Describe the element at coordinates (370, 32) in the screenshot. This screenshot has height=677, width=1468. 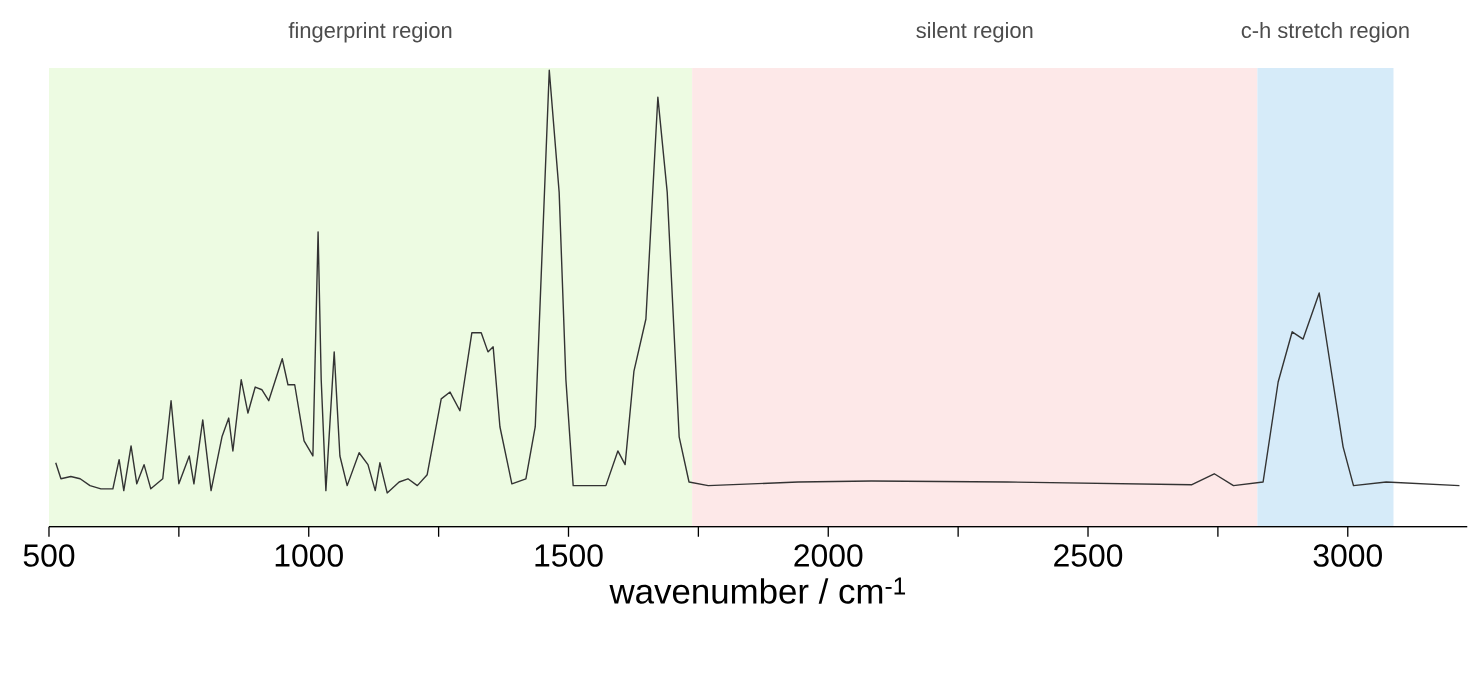
I see `band-label: fingerprint region` at that location.